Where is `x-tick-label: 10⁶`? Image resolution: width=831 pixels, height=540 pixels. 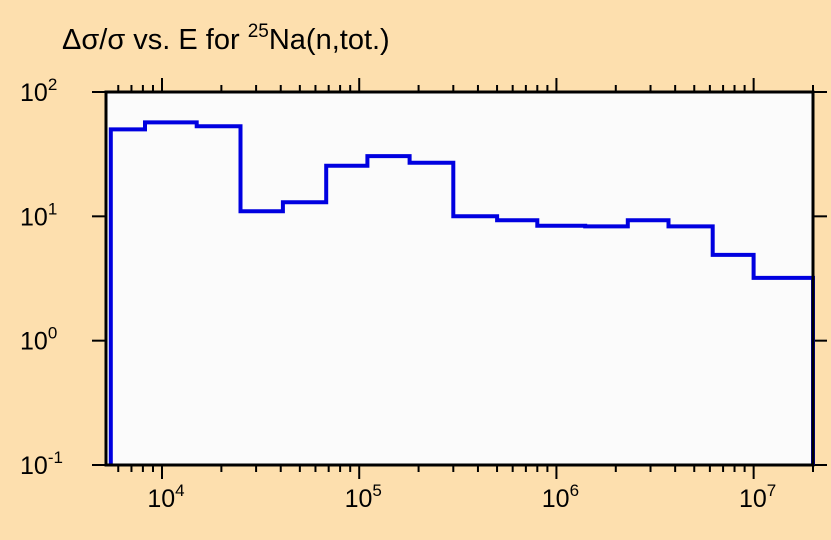 x-tick-label: 10⁶ is located at coordinates (560, 497).